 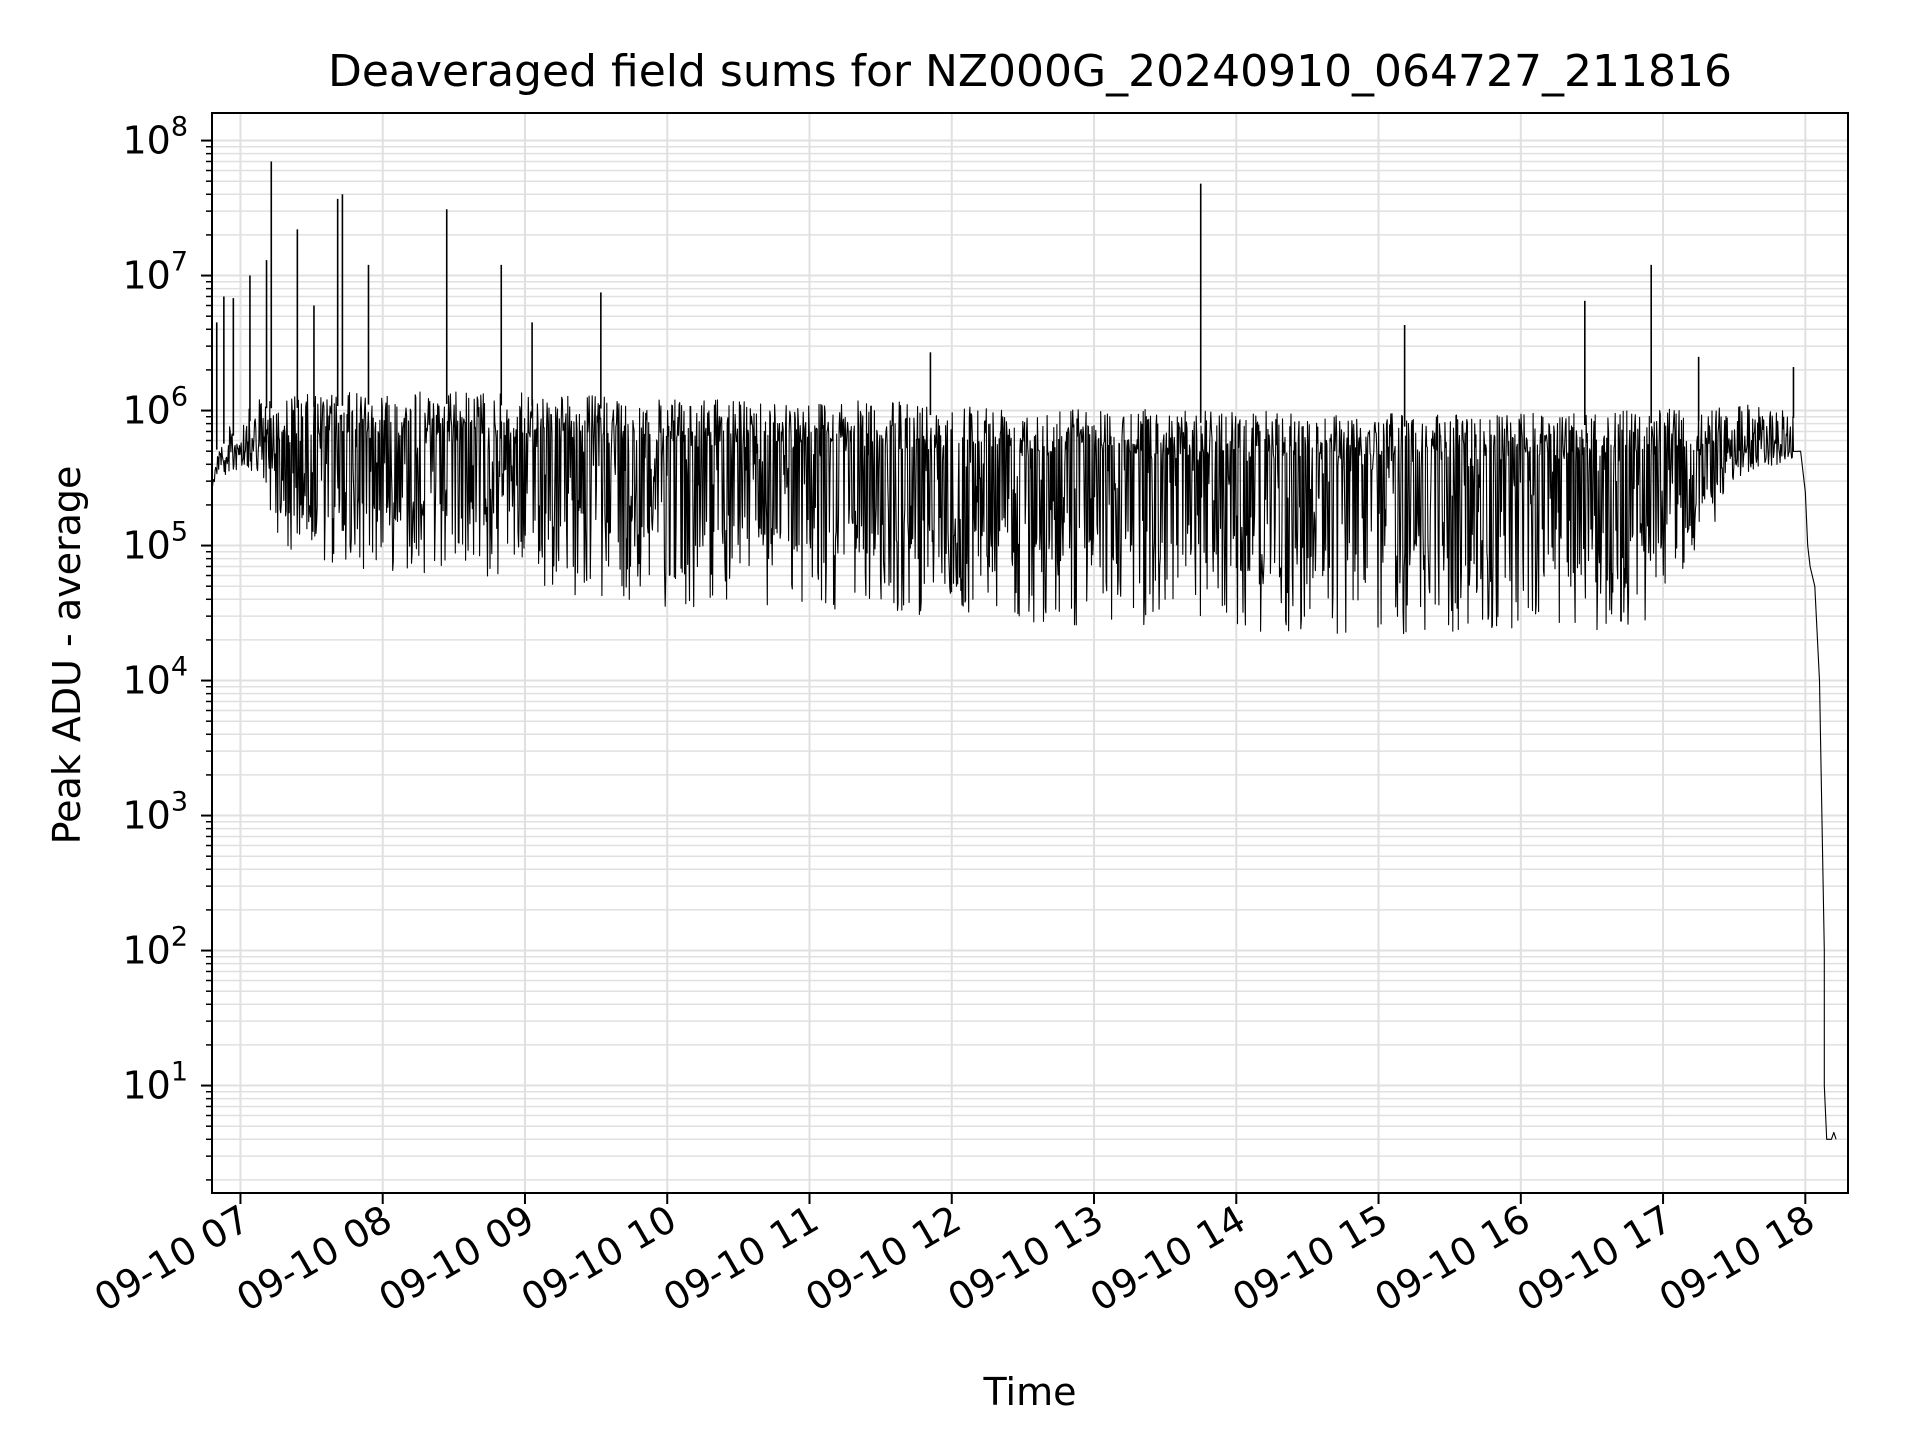 What do you see at coordinates (155, 677) in the screenshot?
I see `y-tick-label: 10⁴` at bounding box center [155, 677].